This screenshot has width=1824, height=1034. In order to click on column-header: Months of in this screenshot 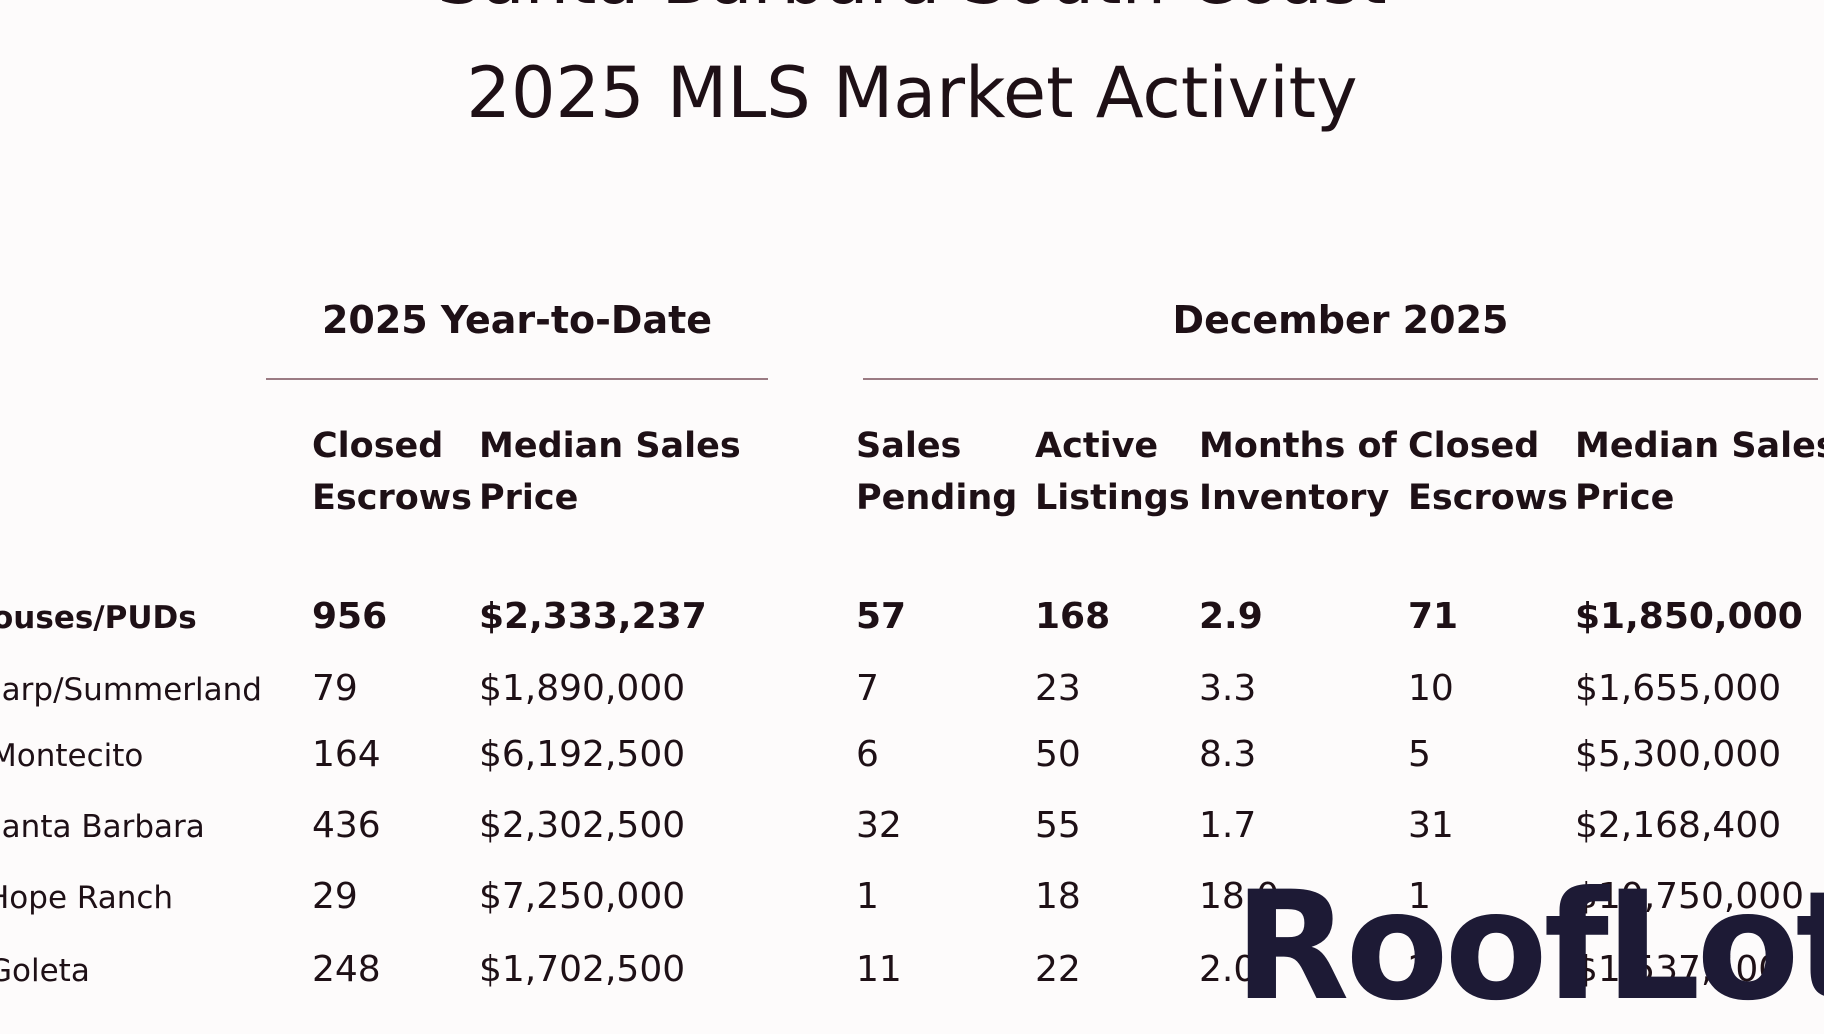, I will do `click(1298, 446)`.